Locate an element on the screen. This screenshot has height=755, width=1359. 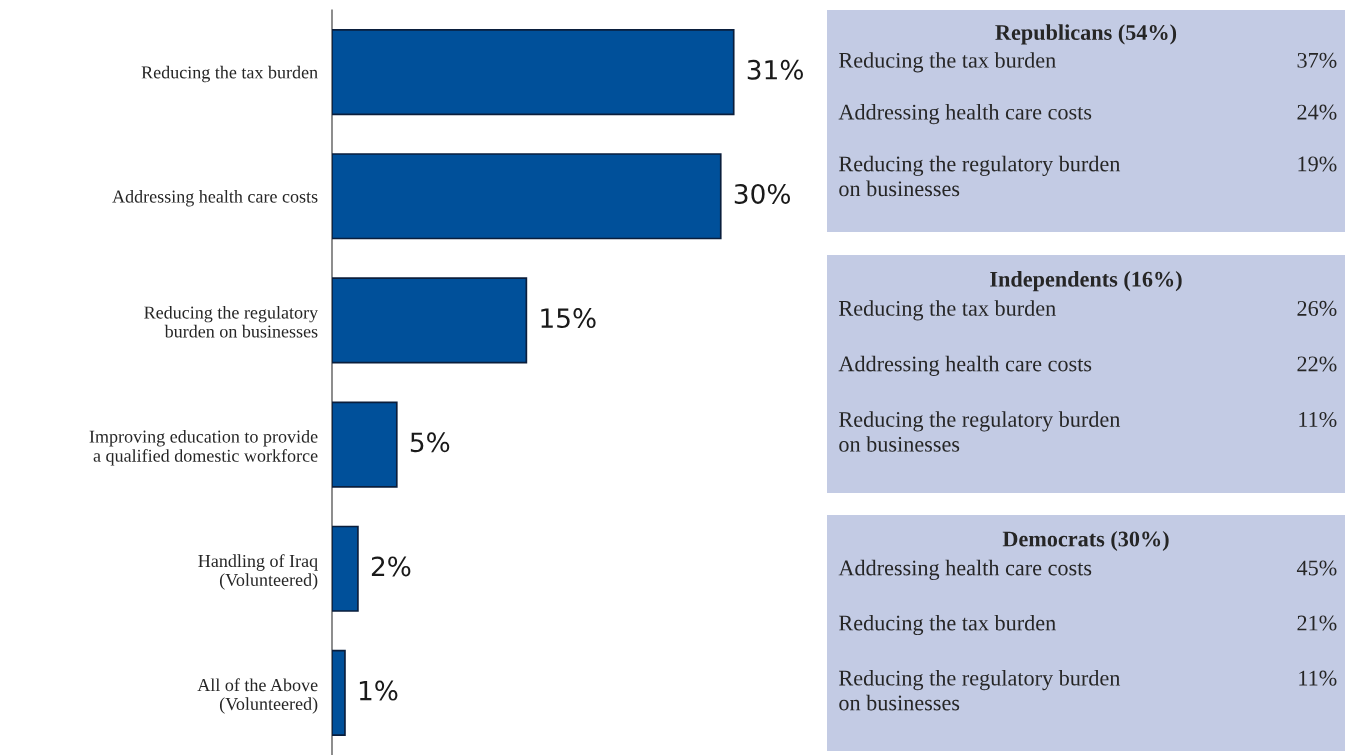
y-tick-label: Improving education to provide a qualified domestic workforce is located at coordinates (203, 448).